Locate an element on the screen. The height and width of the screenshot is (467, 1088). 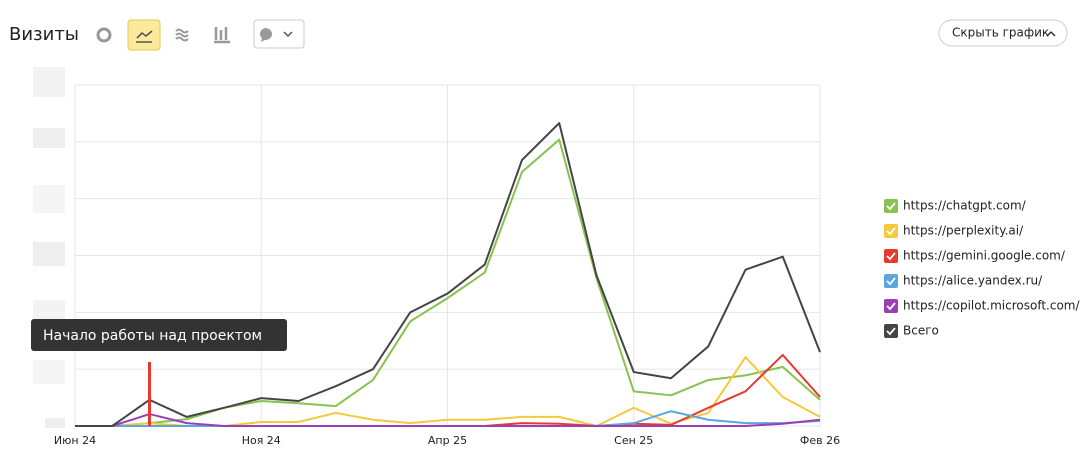
x-tick-label: Сен 25 is located at coordinates (633, 440).